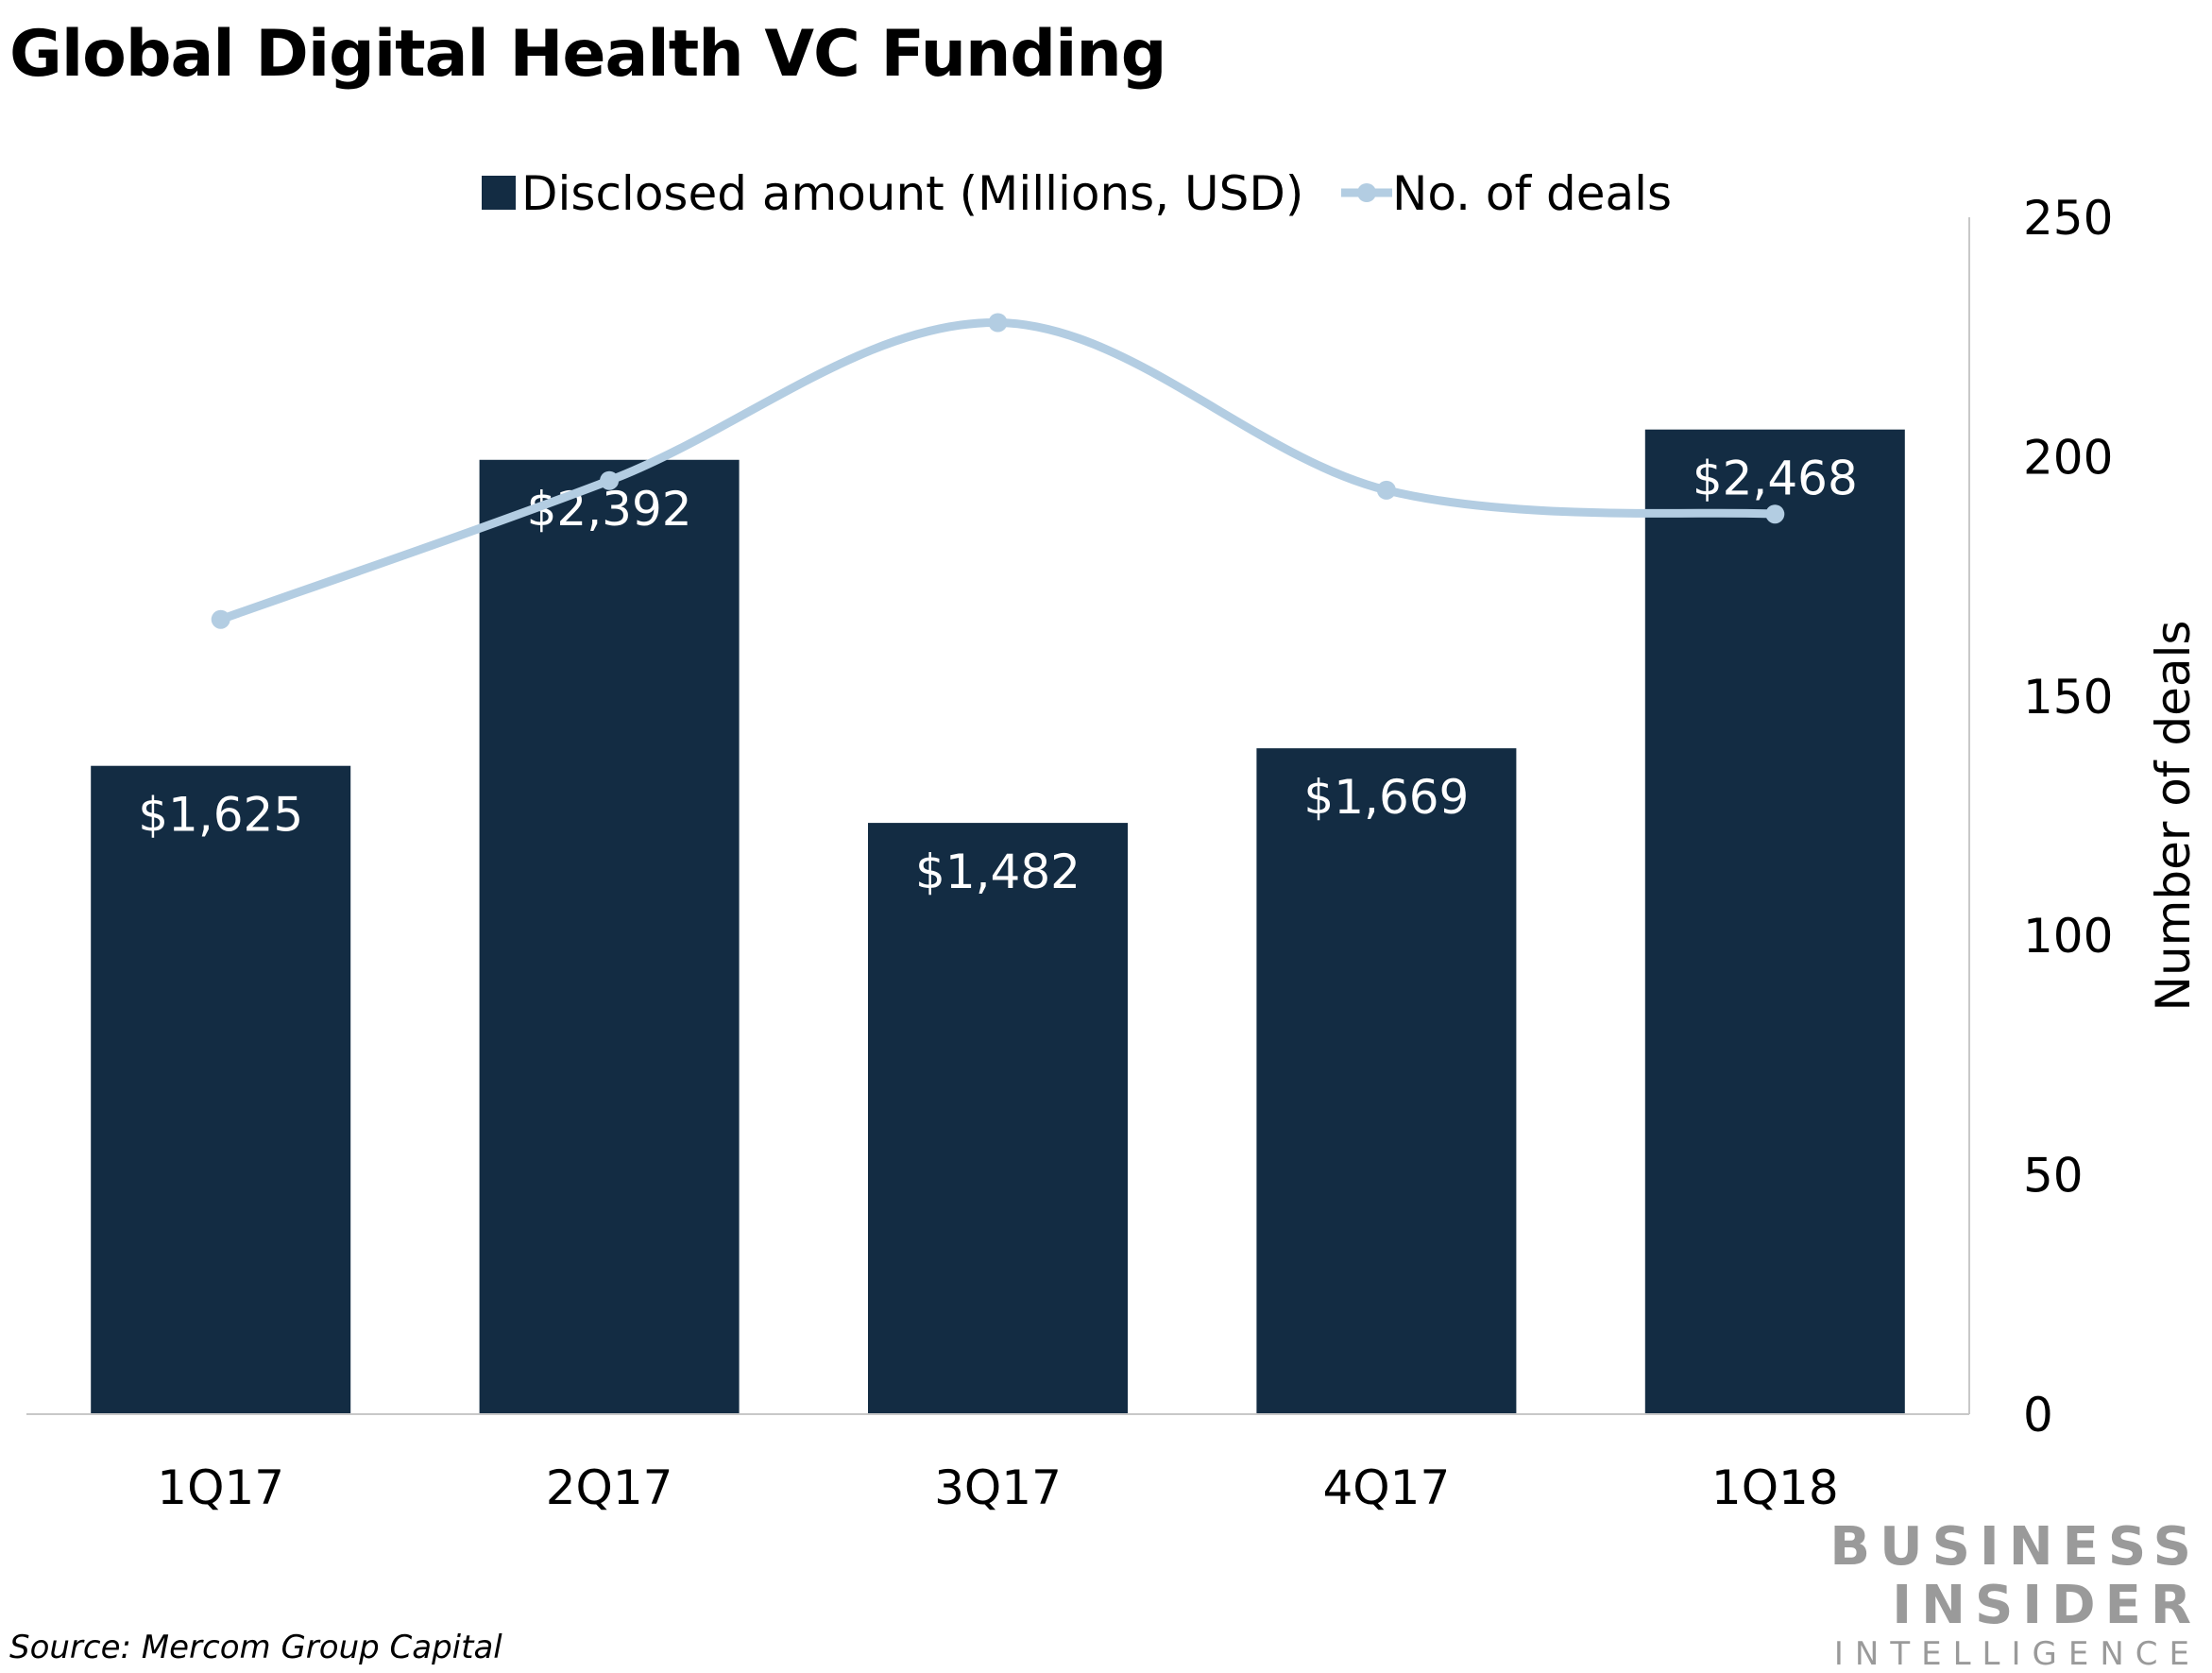 Image resolution: width=2212 pixels, height=1673 pixels. I want to click on y-right-axis-title: Number of deals, so click(2173, 816).